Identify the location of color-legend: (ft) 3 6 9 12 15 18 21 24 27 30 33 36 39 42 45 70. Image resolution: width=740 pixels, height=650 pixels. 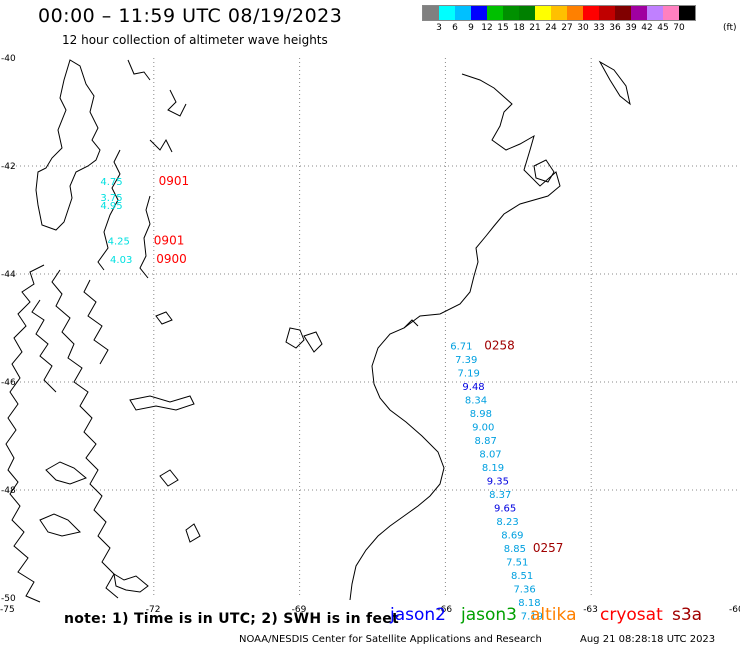
(579, 20).